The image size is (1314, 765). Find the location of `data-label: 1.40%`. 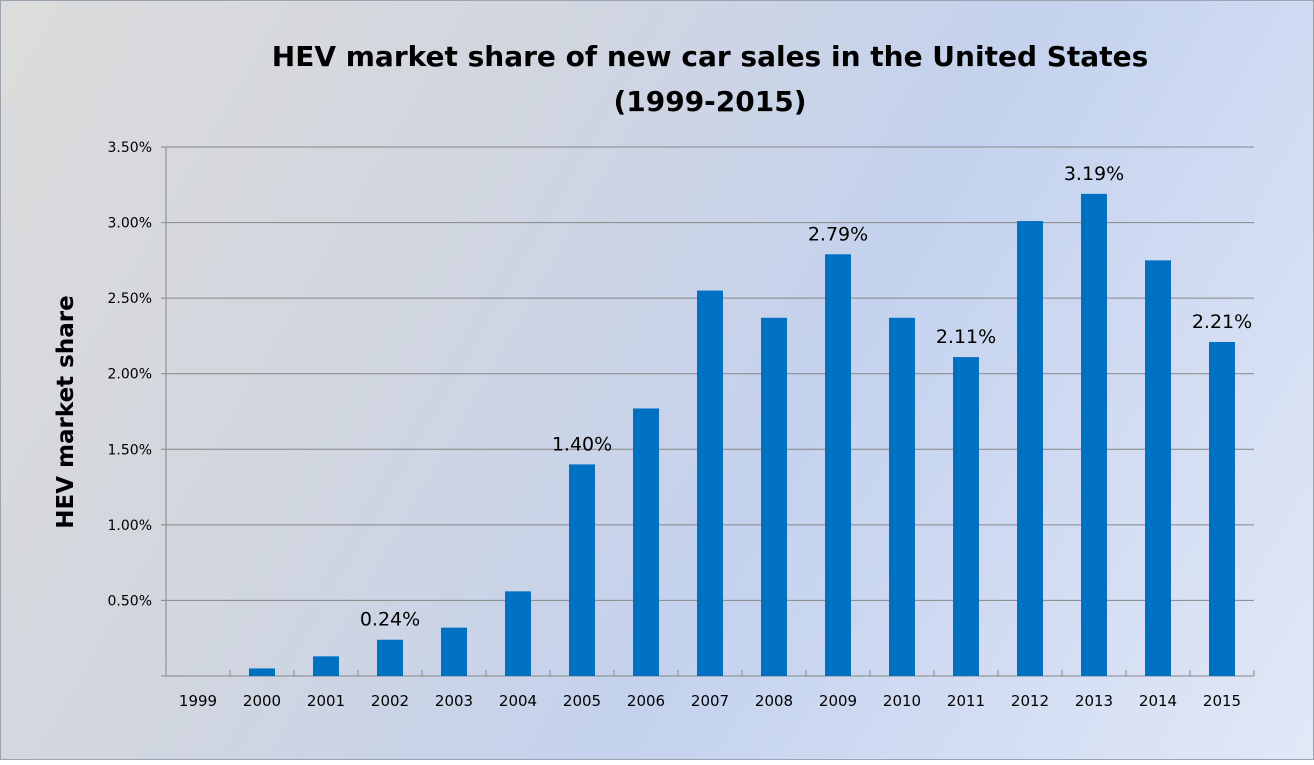

data-label: 1.40% is located at coordinates (582, 444).